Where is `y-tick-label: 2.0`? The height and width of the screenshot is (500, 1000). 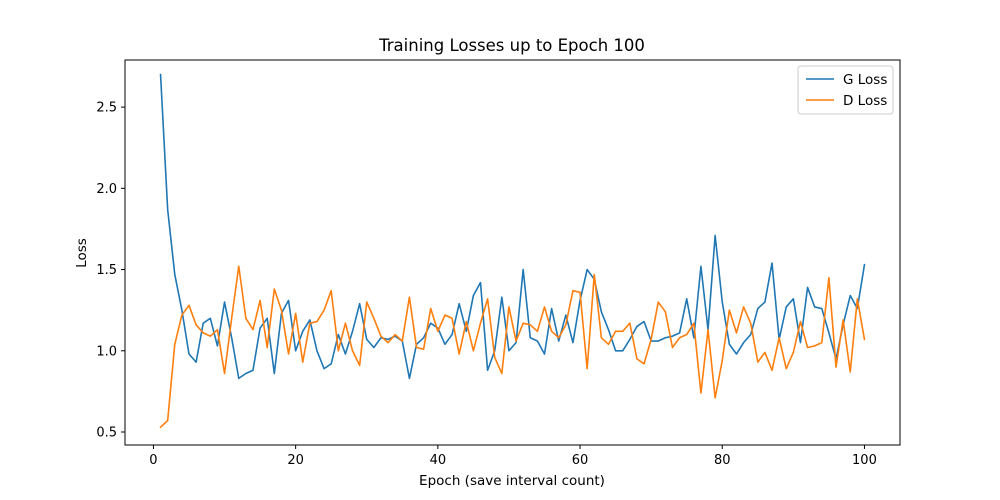
y-tick-label: 2.0 is located at coordinates (106, 189).